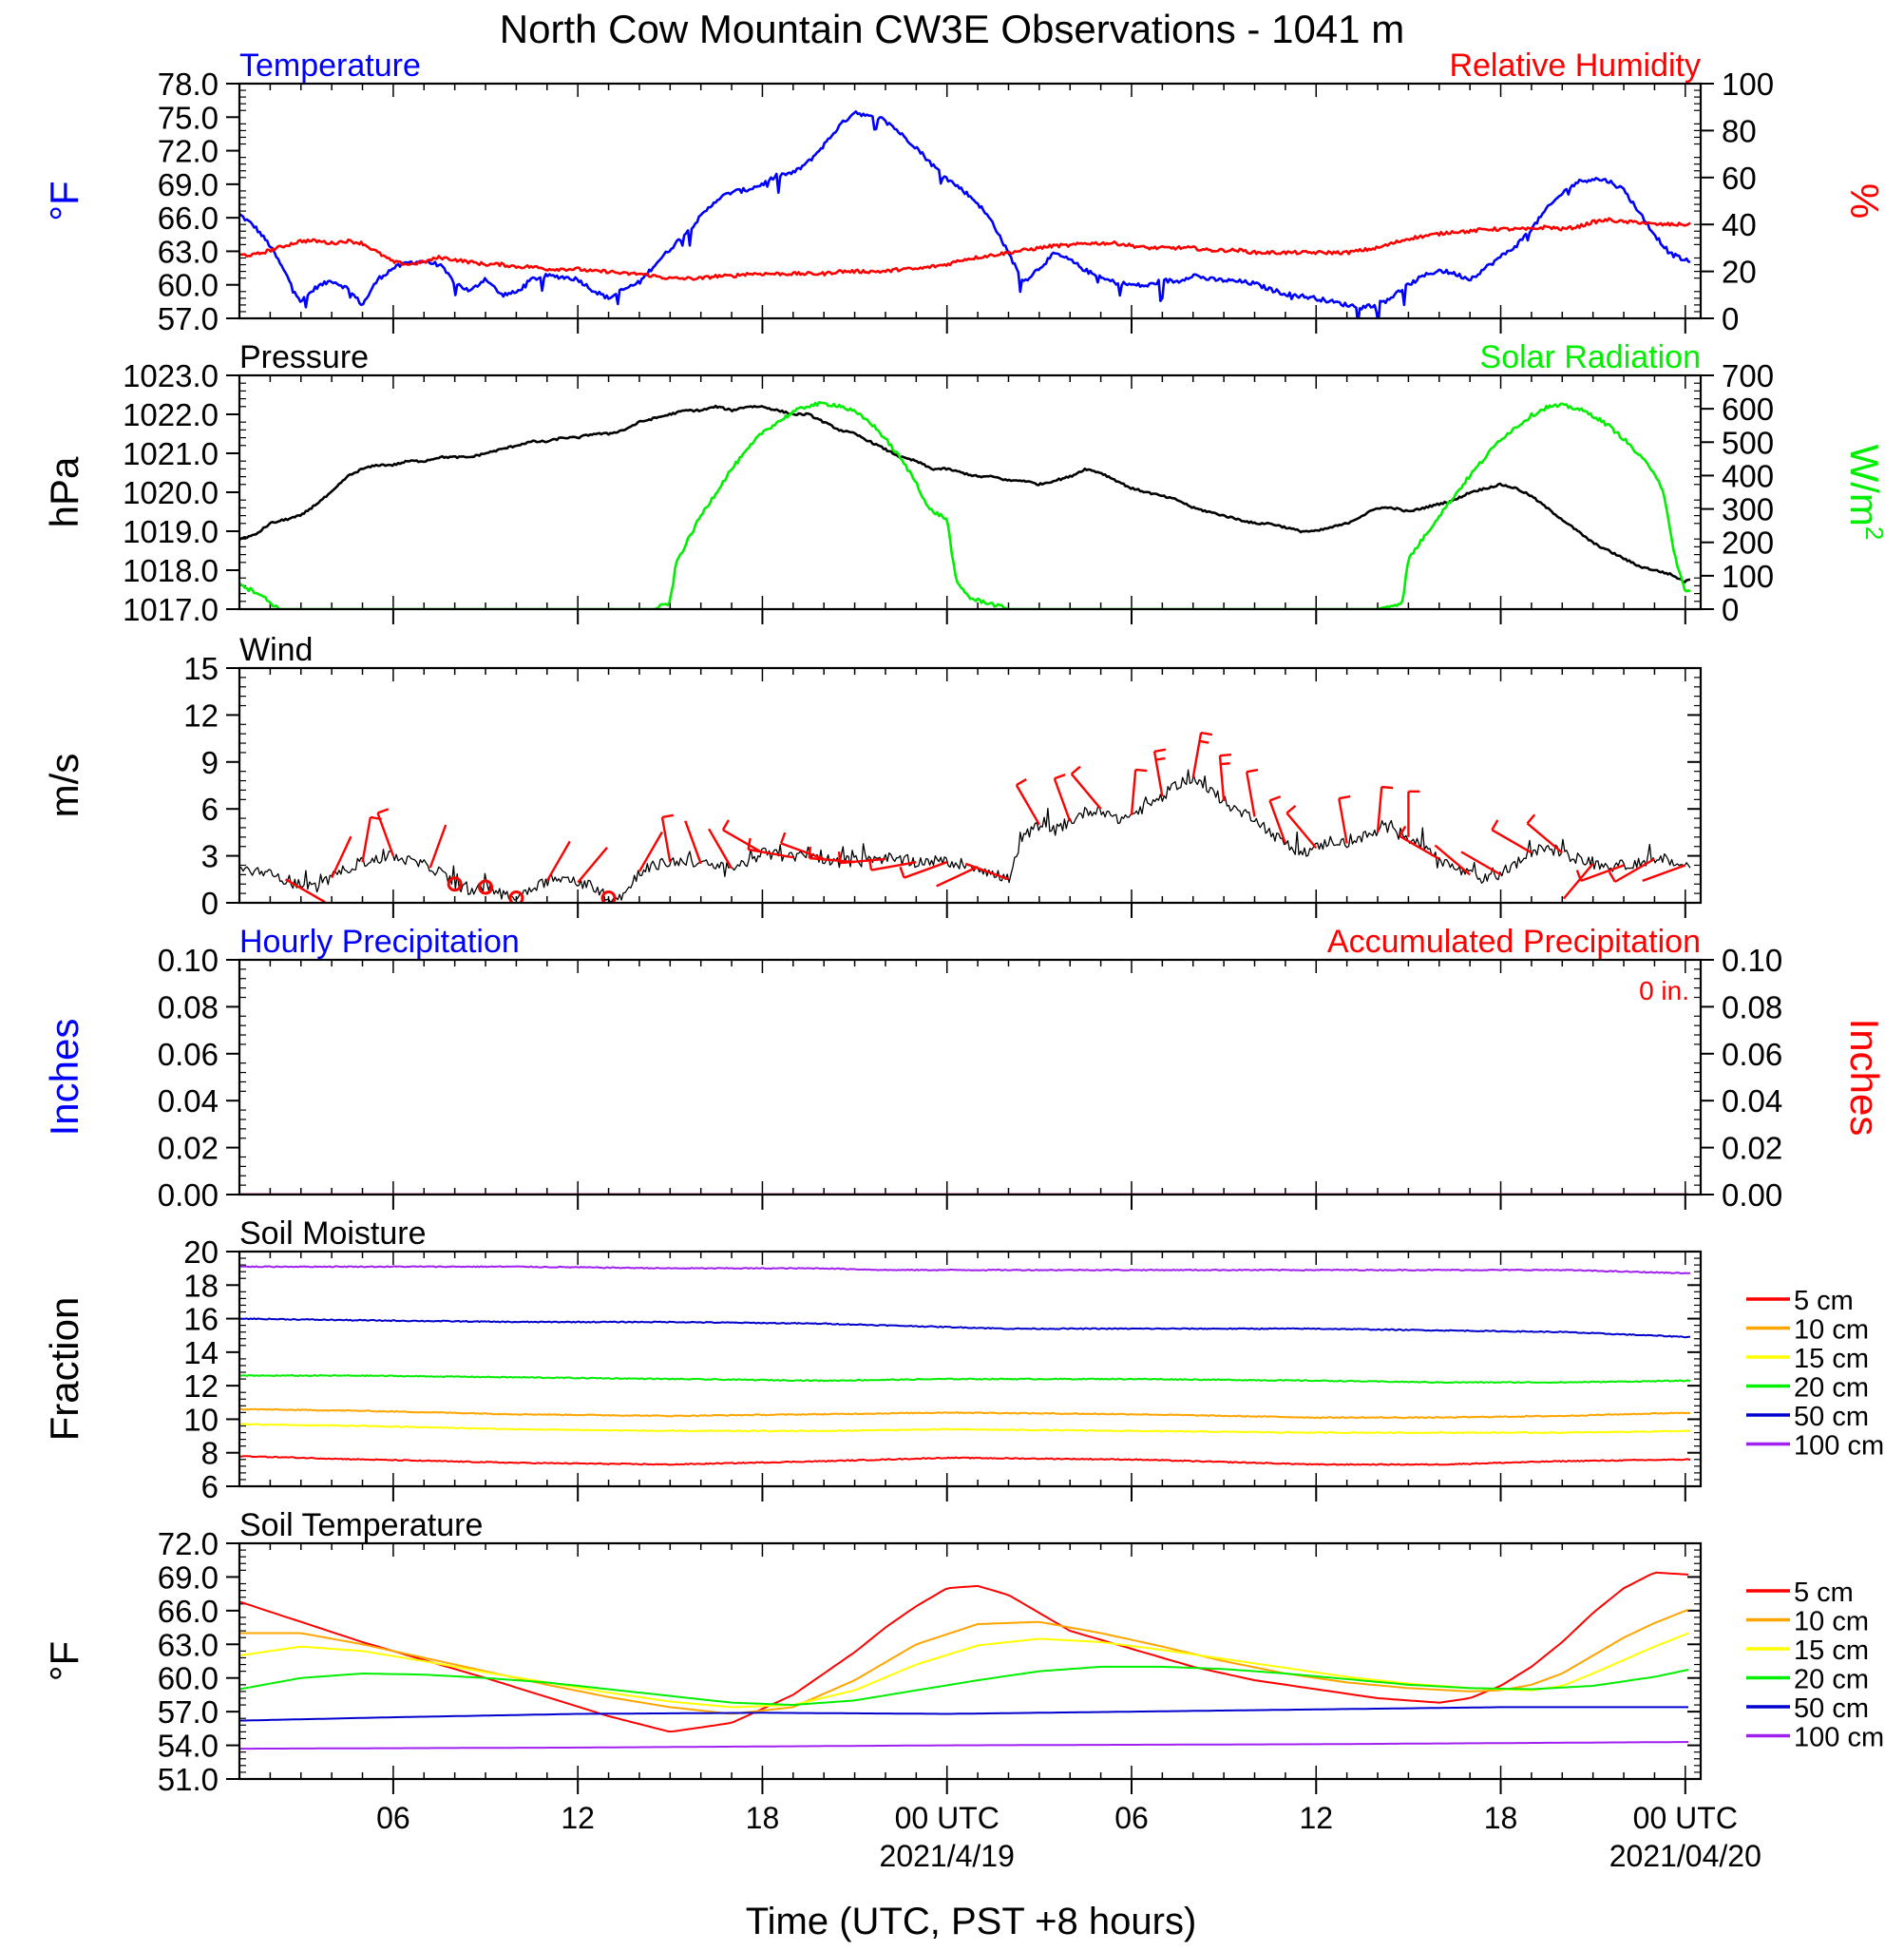 Image resolution: width=1904 pixels, height=1951 pixels. Describe the element at coordinates (1865, 201) in the screenshot. I see `y-right-axis-title: %` at that location.